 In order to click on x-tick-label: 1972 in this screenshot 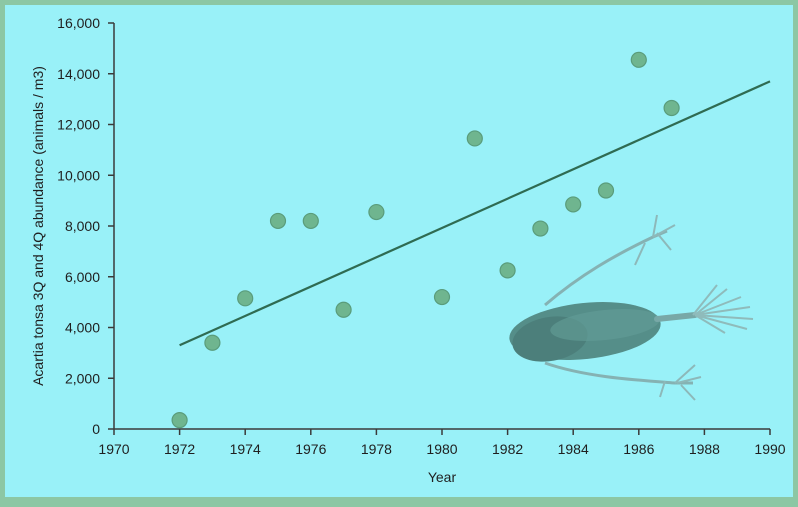, I will do `click(179, 449)`.